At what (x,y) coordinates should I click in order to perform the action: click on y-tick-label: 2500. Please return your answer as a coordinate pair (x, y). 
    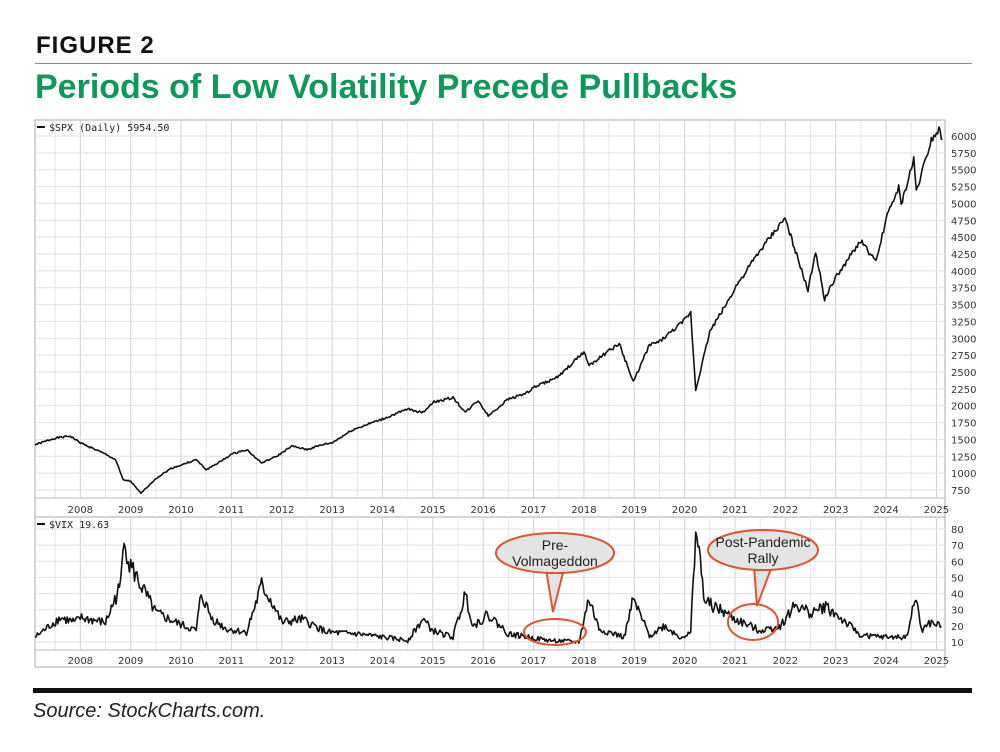
    Looking at the image, I should click on (963, 373).